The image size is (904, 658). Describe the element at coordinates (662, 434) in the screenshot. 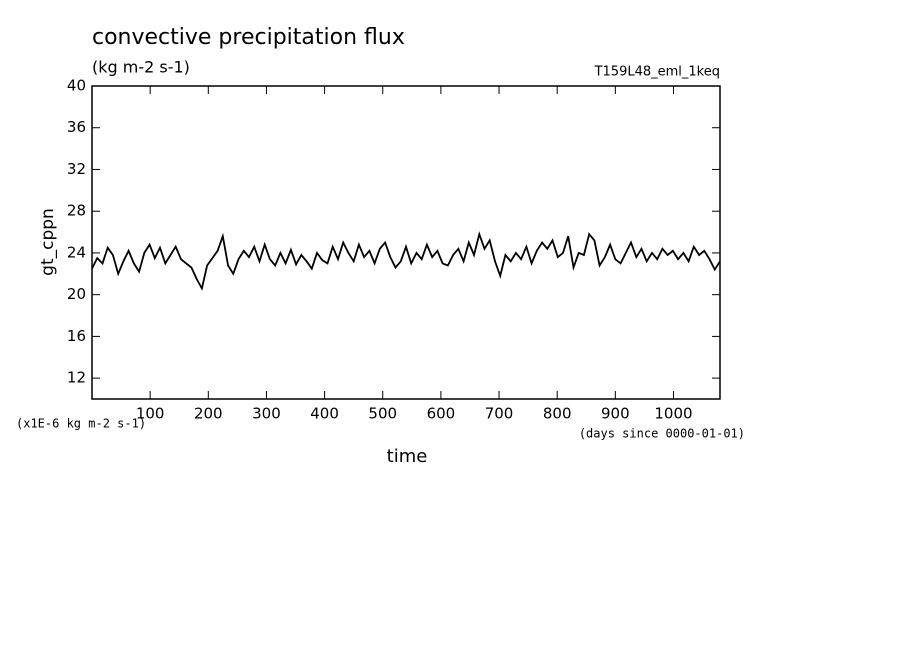

I see `x-units: (days since 0000-01-01)` at that location.